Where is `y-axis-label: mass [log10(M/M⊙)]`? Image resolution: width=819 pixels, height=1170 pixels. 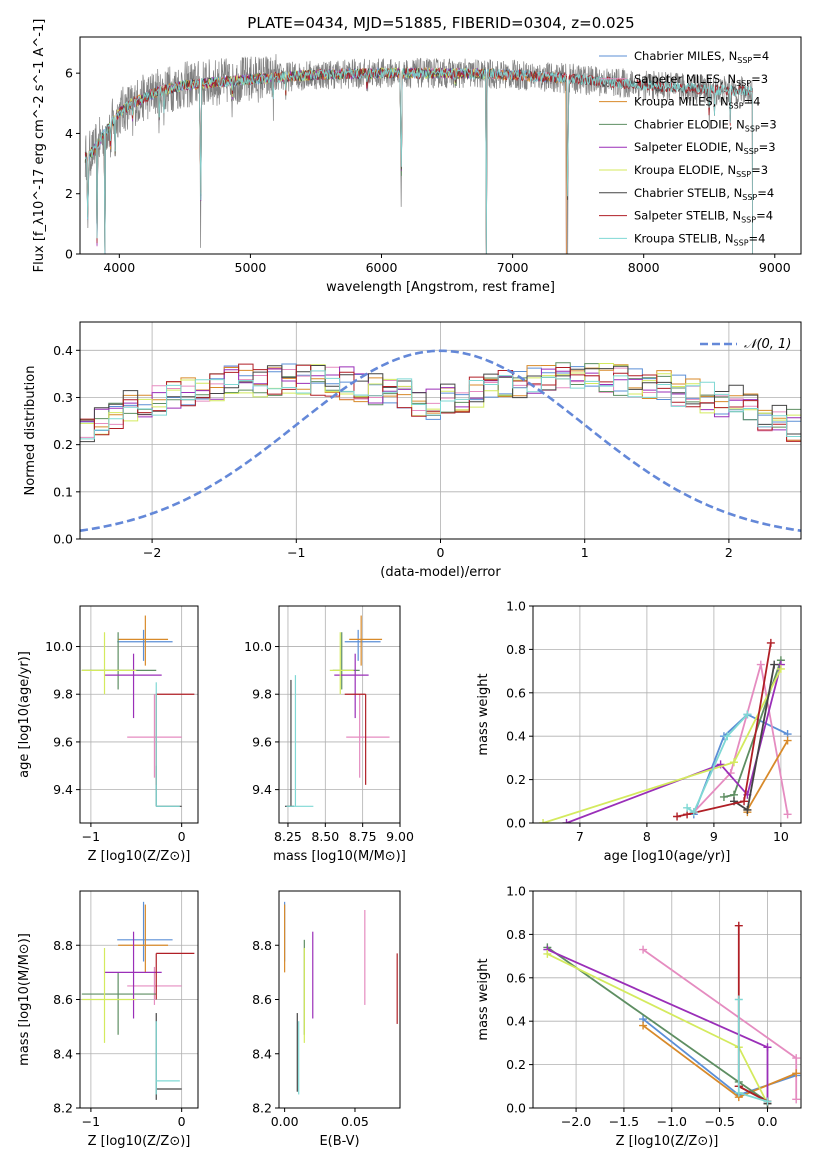
y-axis-label: mass [log10(M/M⊙)] is located at coordinates (24, 999).